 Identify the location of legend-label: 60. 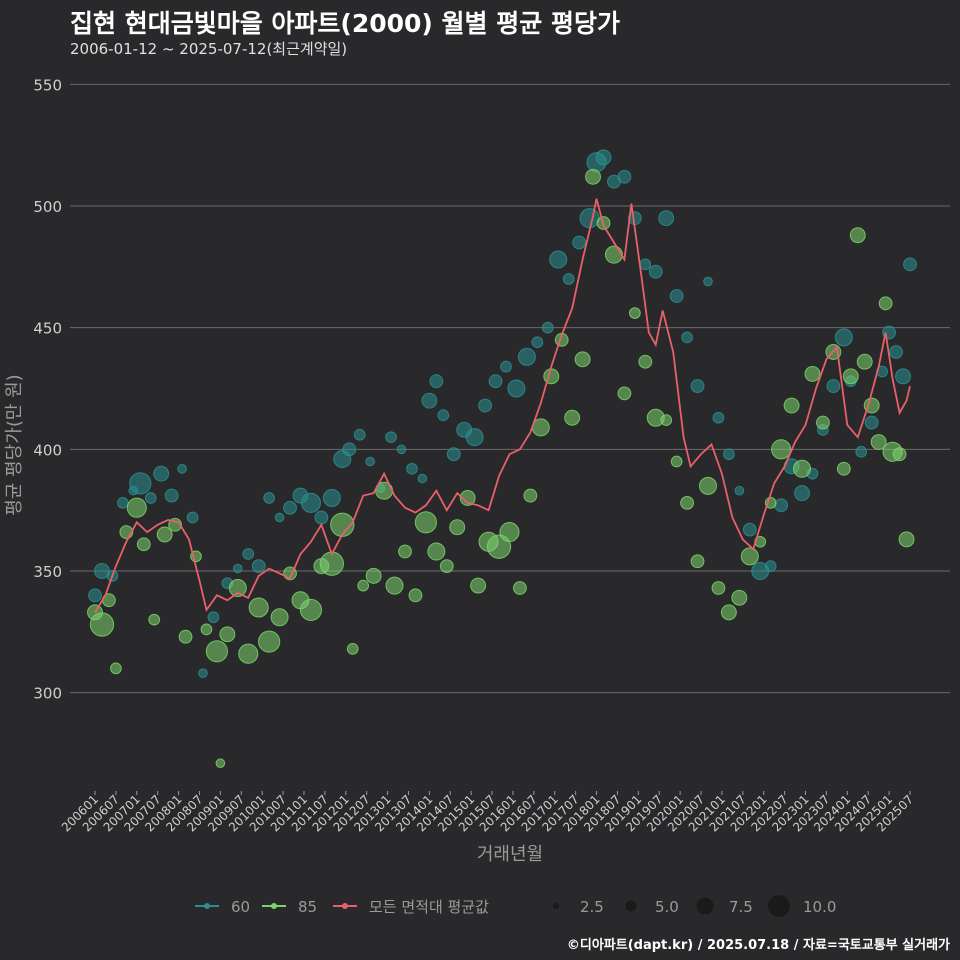
(240, 907).